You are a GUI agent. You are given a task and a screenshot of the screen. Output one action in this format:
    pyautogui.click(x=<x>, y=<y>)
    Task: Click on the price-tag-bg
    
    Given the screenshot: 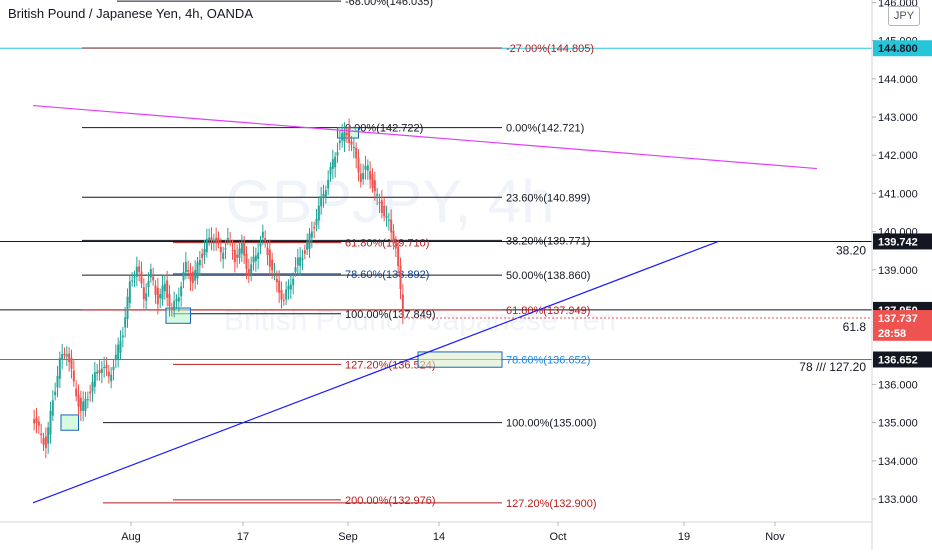 What is the action you would take?
    pyautogui.click(x=902, y=332)
    